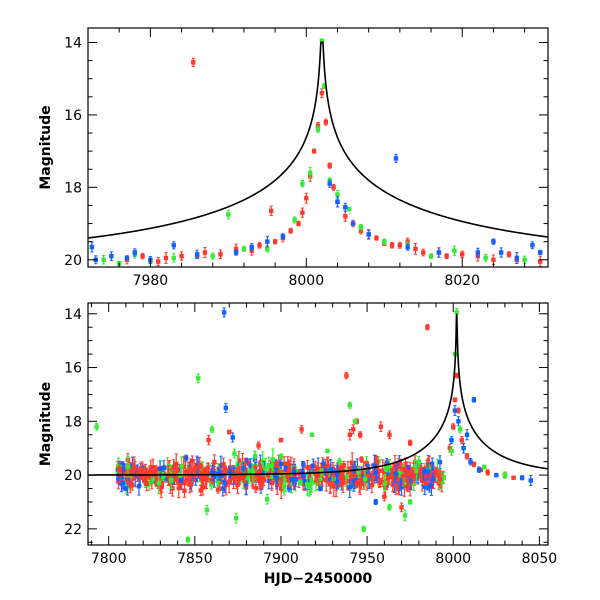  I want to click on x-tick-label: 7950, so click(367, 559).